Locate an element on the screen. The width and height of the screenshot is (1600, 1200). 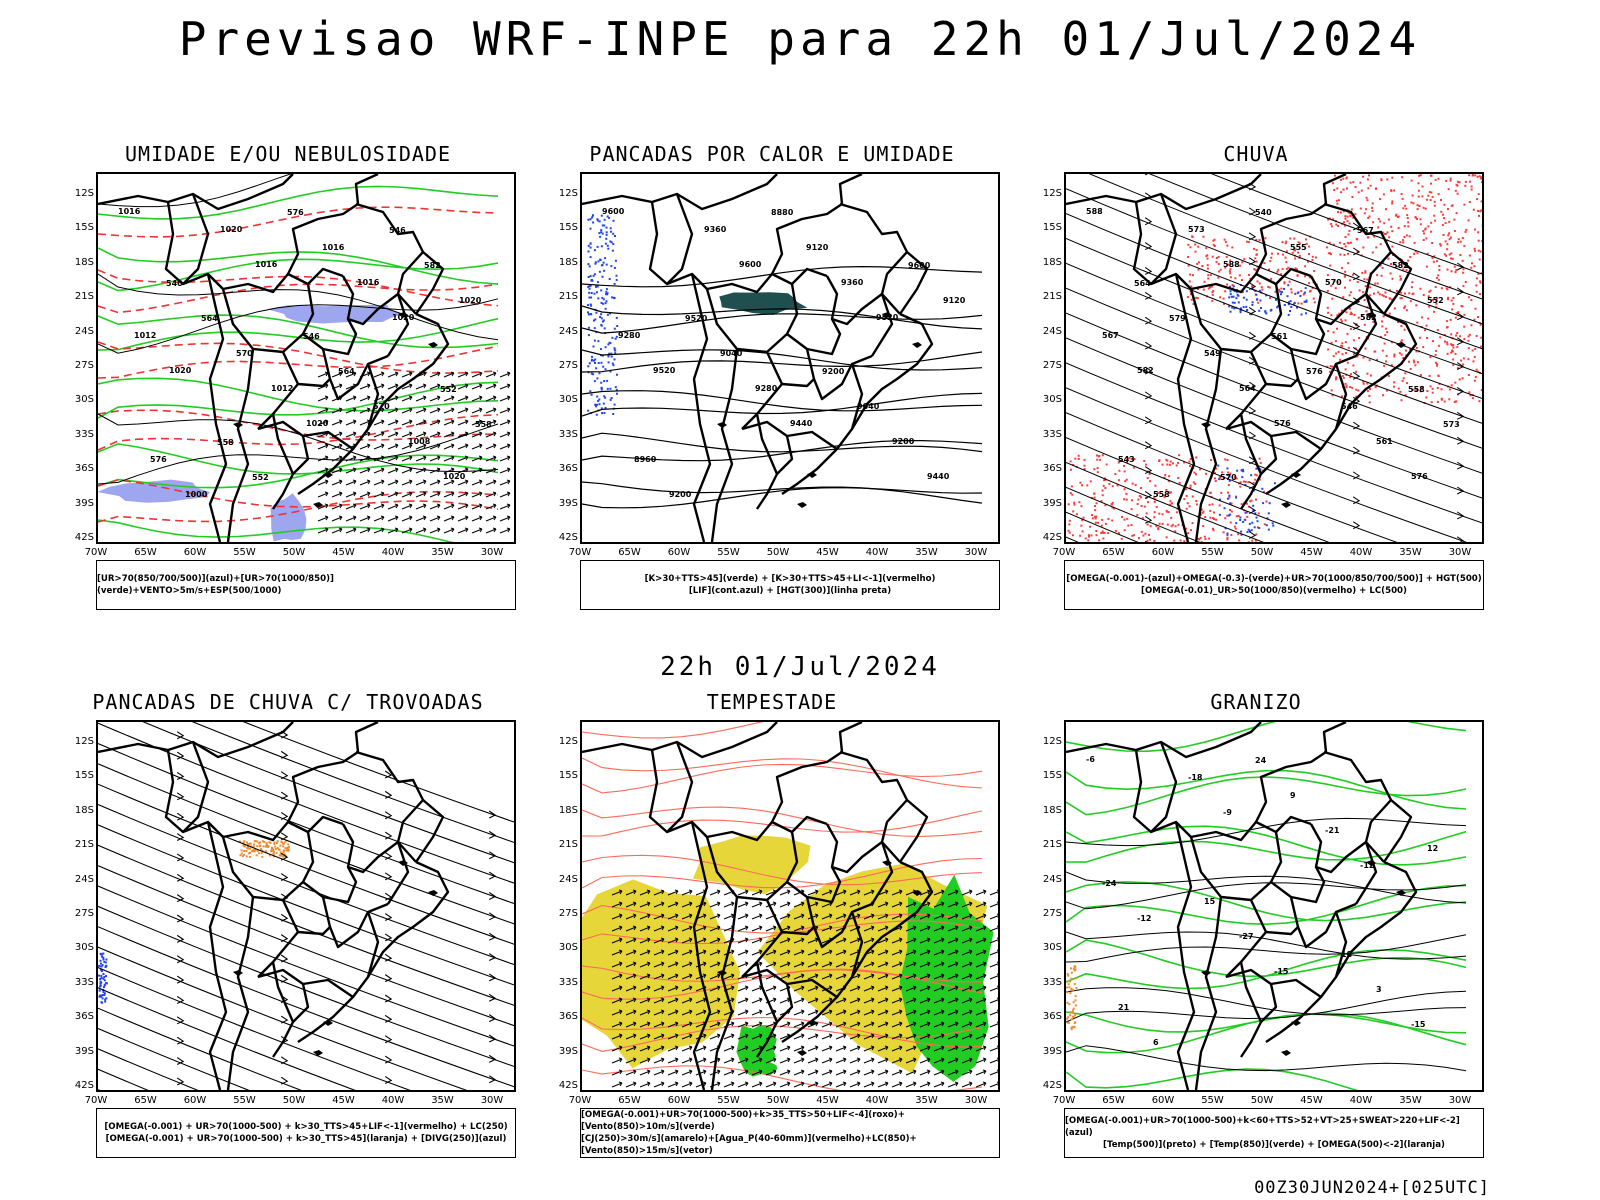
contour-label: 546 is located at coordinates (311, 336).